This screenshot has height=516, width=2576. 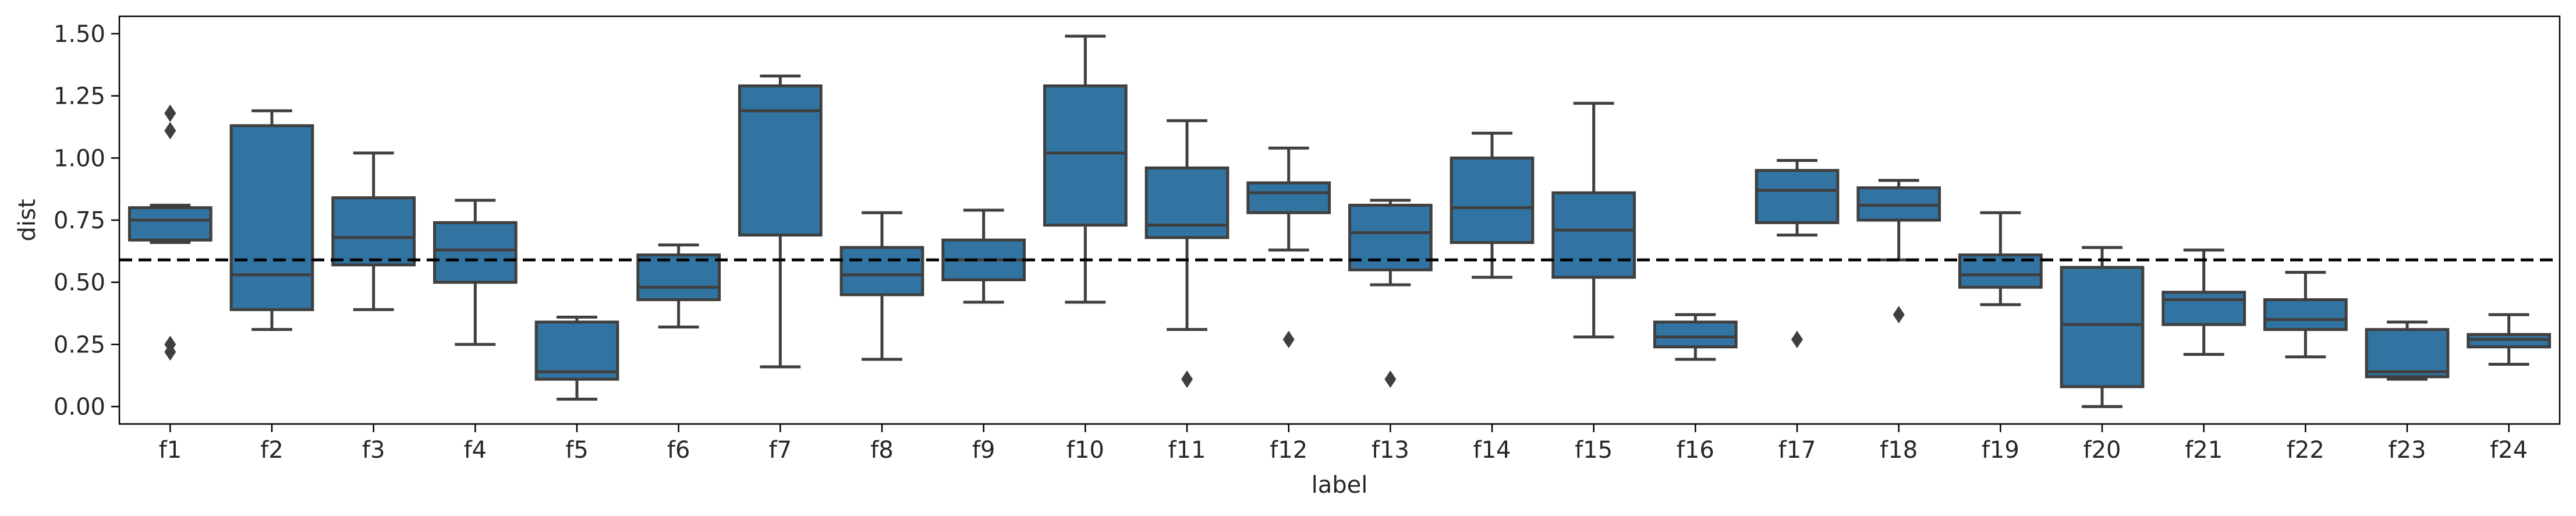 What do you see at coordinates (79, 158) in the screenshot?
I see `y-tick-label: 1.00` at bounding box center [79, 158].